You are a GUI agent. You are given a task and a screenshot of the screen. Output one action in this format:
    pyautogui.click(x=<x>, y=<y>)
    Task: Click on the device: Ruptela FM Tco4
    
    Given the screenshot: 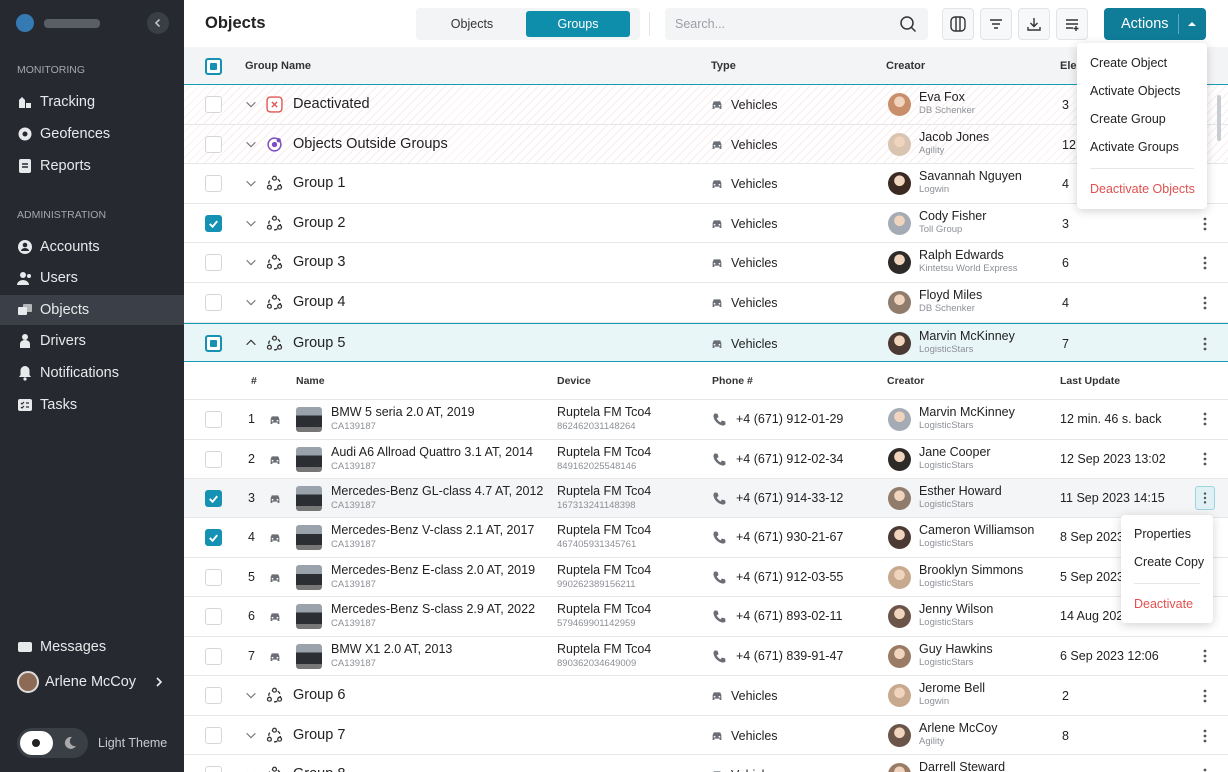 What is the action you would take?
    pyautogui.click(x=604, y=412)
    